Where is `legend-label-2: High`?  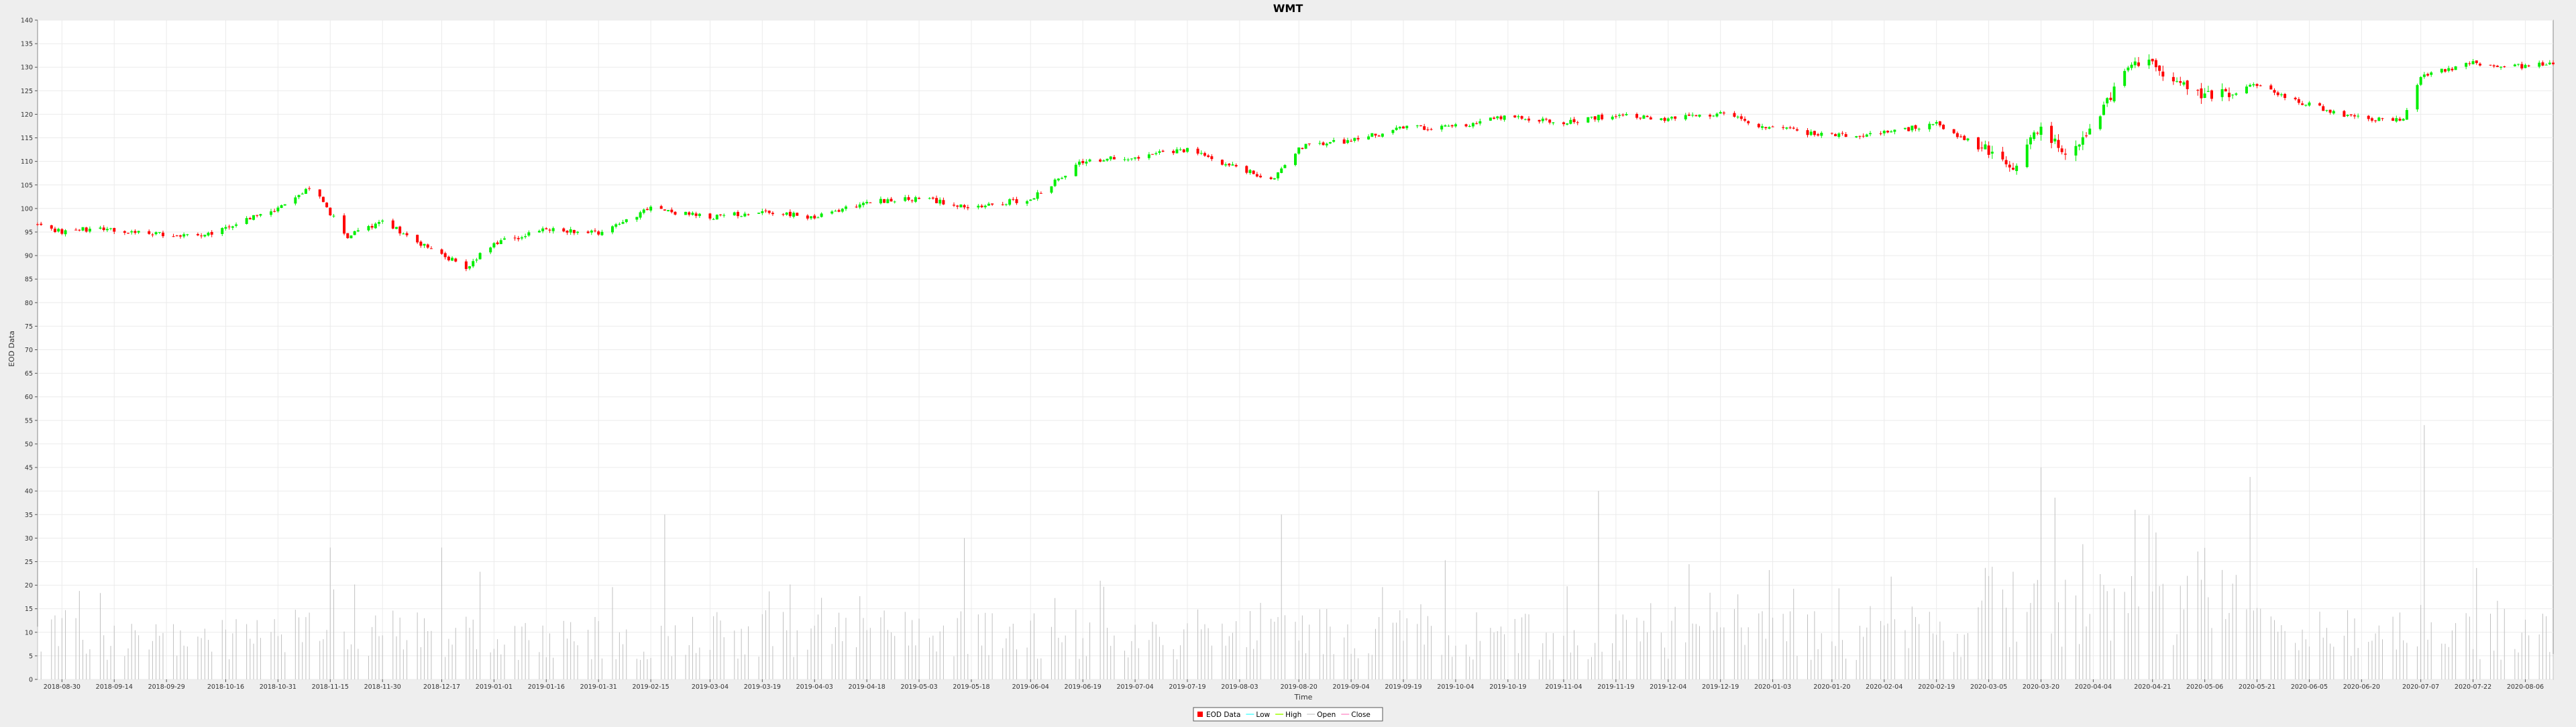 legend-label-2: High is located at coordinates (1293, 715).